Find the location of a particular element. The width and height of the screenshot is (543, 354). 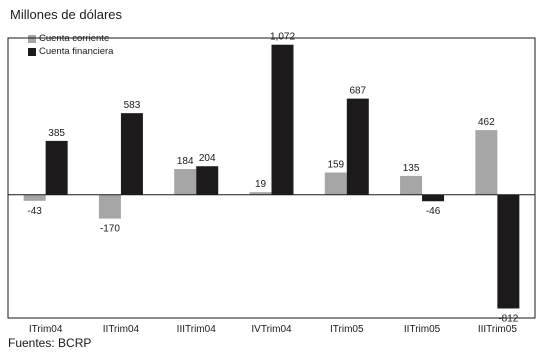

category-label-IIITrim04: IIITrim04 is located at coordinates (197, 329).